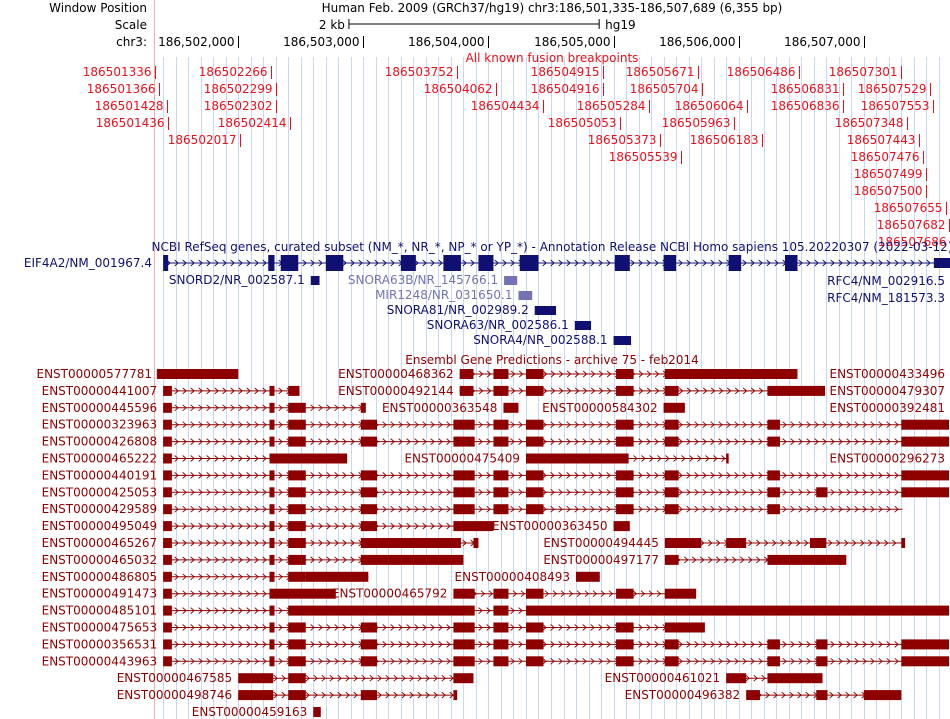 This screenshot has height=719, width=950. What do you see at coordinates (175, 678) in the screenshot?
I see `ensembl-transcript-label: ENST00000467585` at bounding box center [175, 678].